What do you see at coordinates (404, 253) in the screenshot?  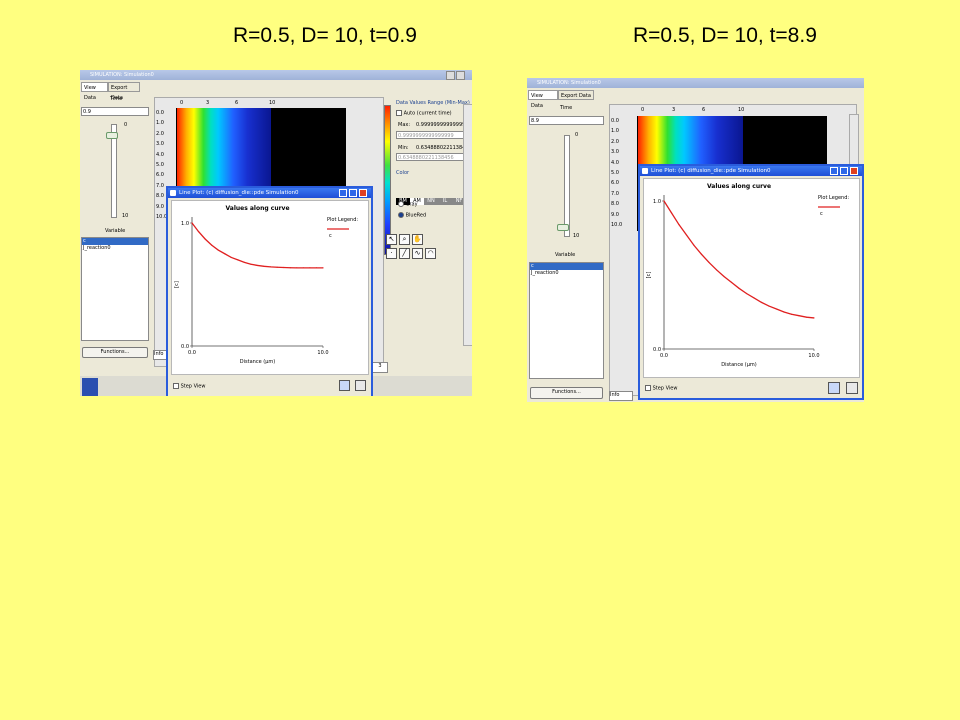 I see `line-tool-icon: ╱` at bounding box center [404, 253].